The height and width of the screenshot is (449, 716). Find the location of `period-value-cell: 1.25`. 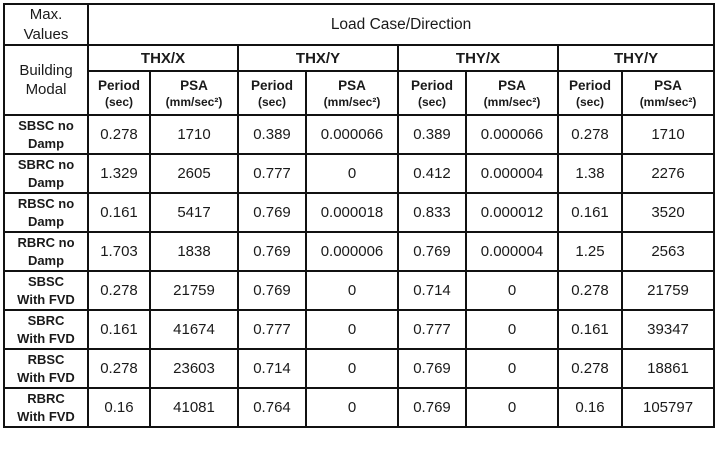

period-value-cell: 1.25 is located at coordinates (590, 251).